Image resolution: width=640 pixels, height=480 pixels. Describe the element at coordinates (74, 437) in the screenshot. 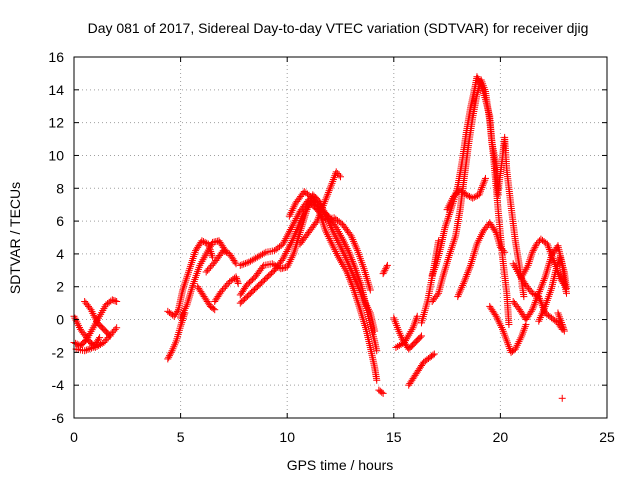

I see `x-tick-label: 0` at that location.